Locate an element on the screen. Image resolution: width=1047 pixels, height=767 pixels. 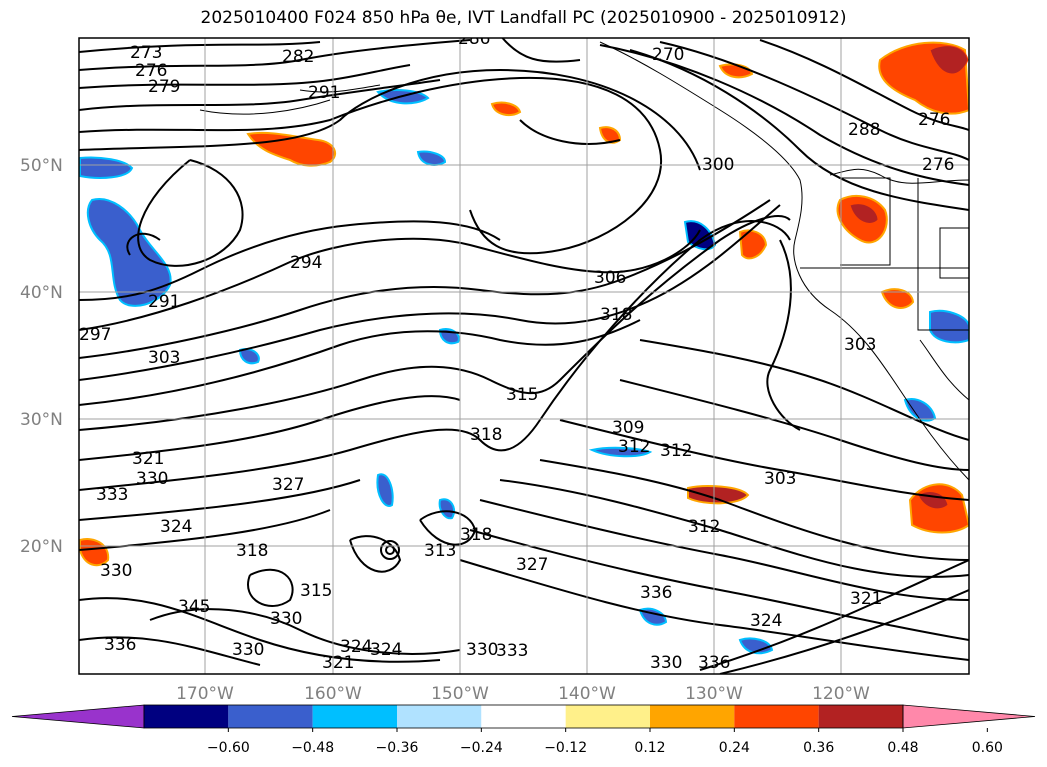
contour-label: 306 is located at coordinates (610, 278).